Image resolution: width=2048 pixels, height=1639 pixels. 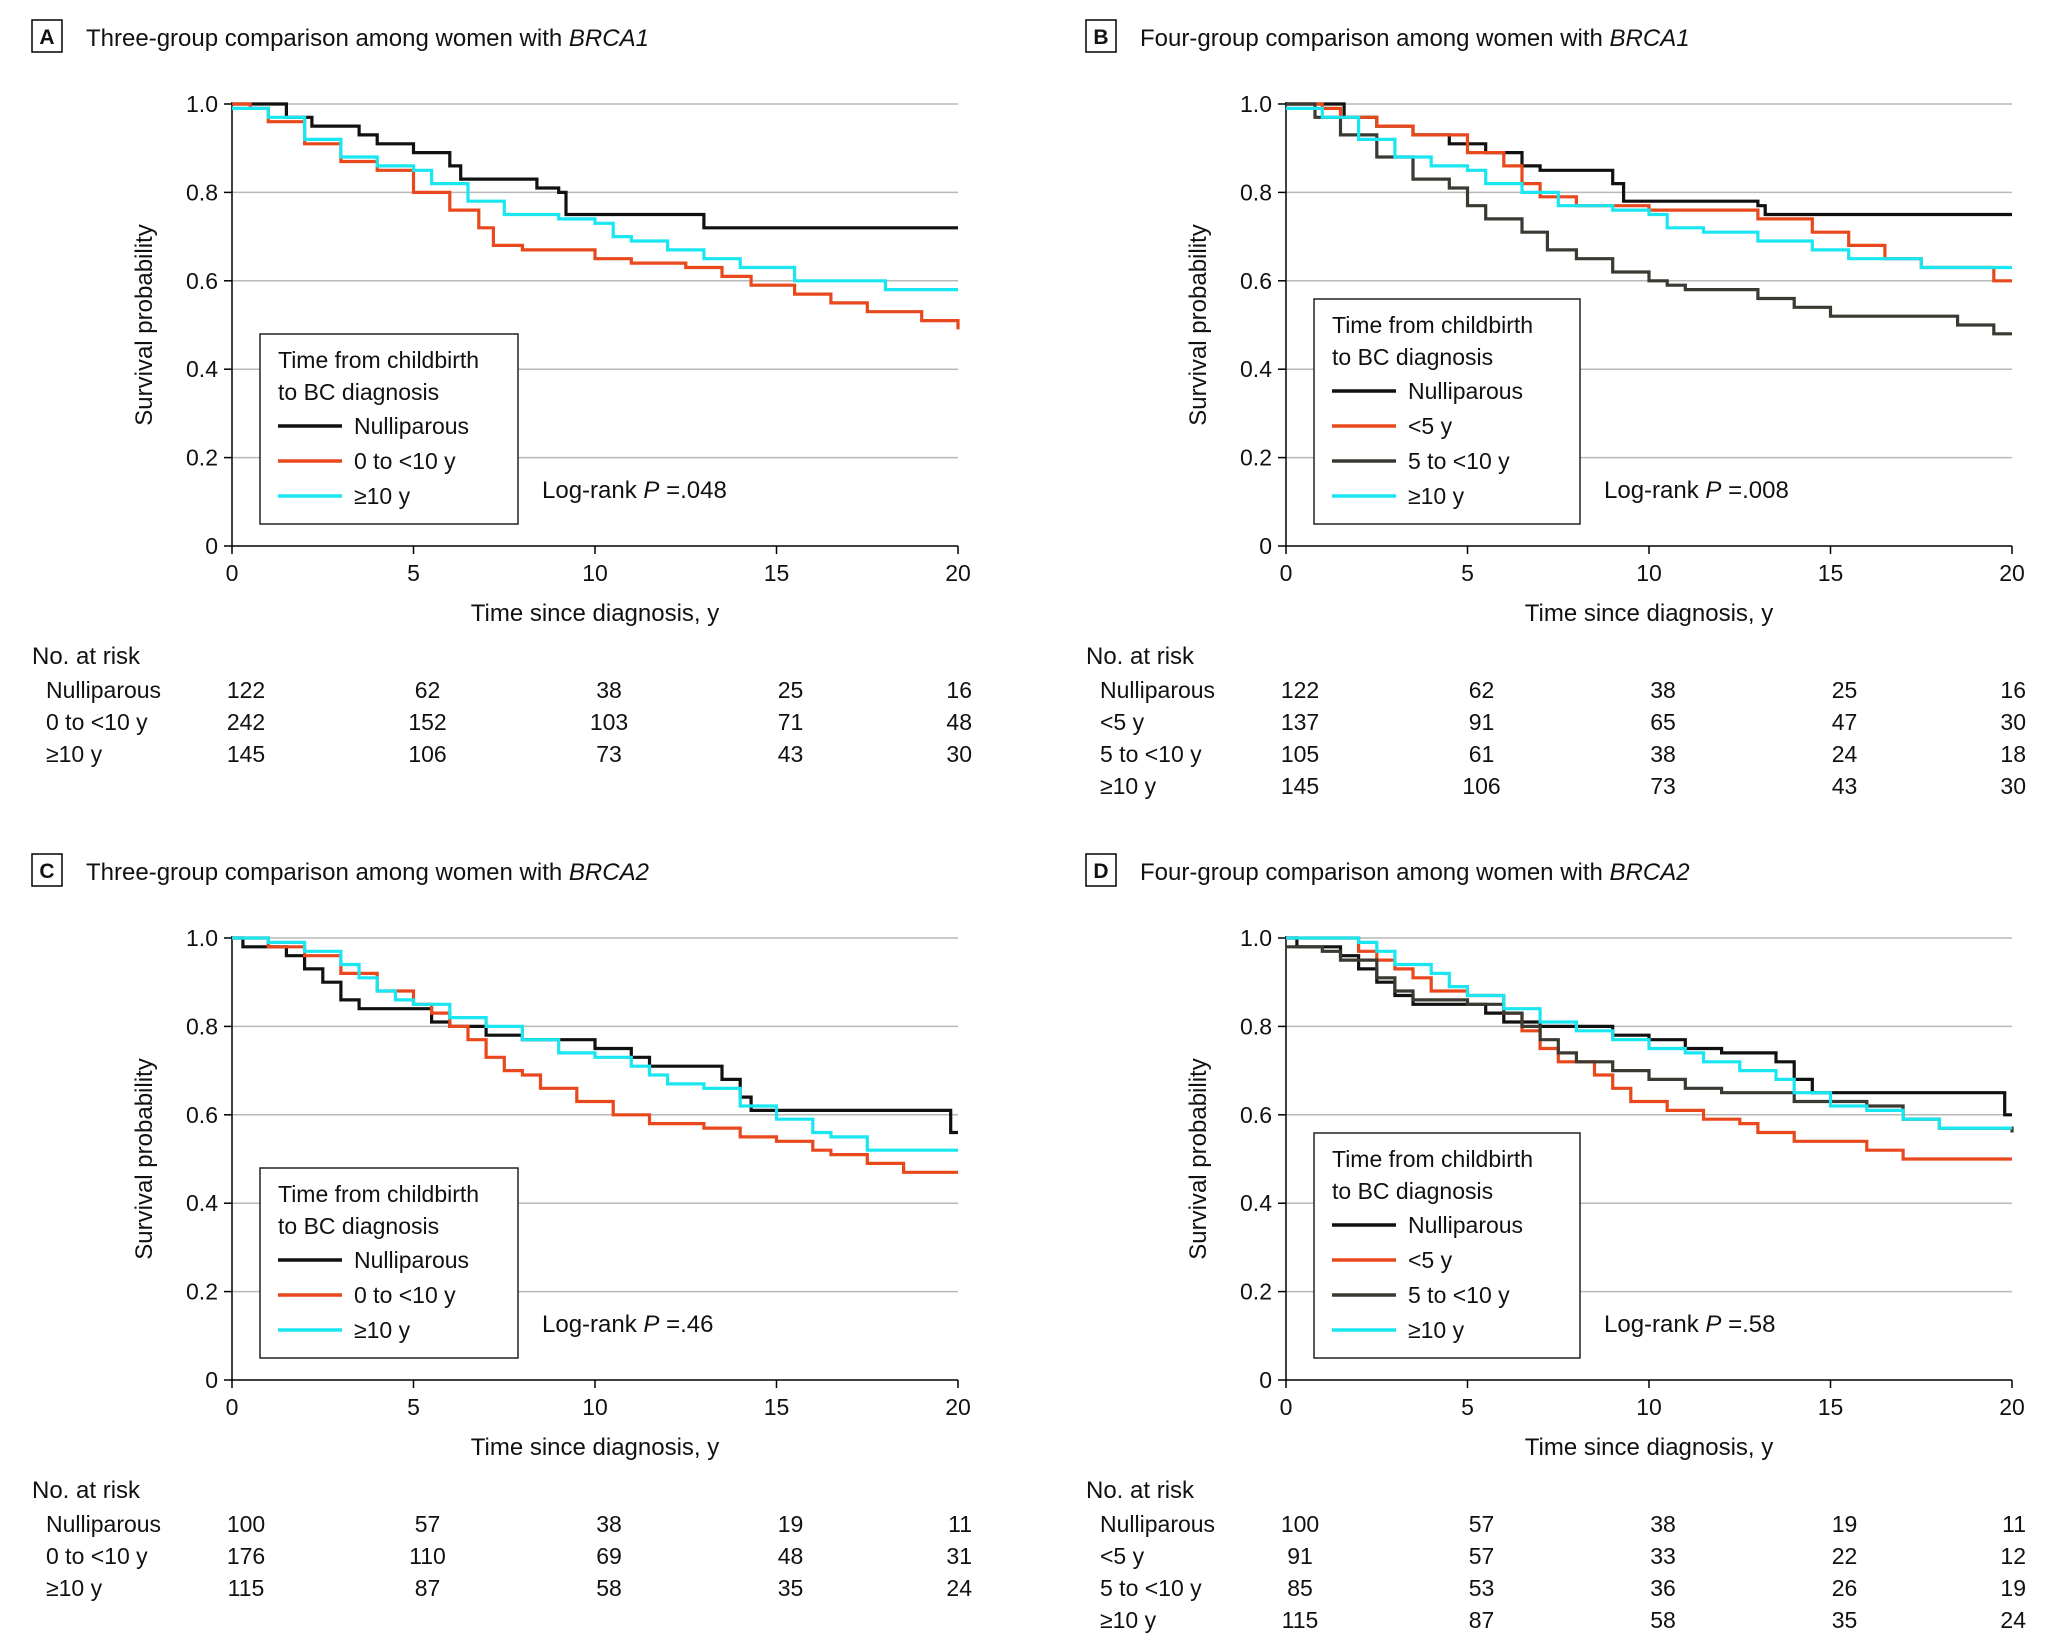 What do you see at coordinates (428, 690) in the screenshot?
I see `risk-value: 62` at bounding box center [428, 690].